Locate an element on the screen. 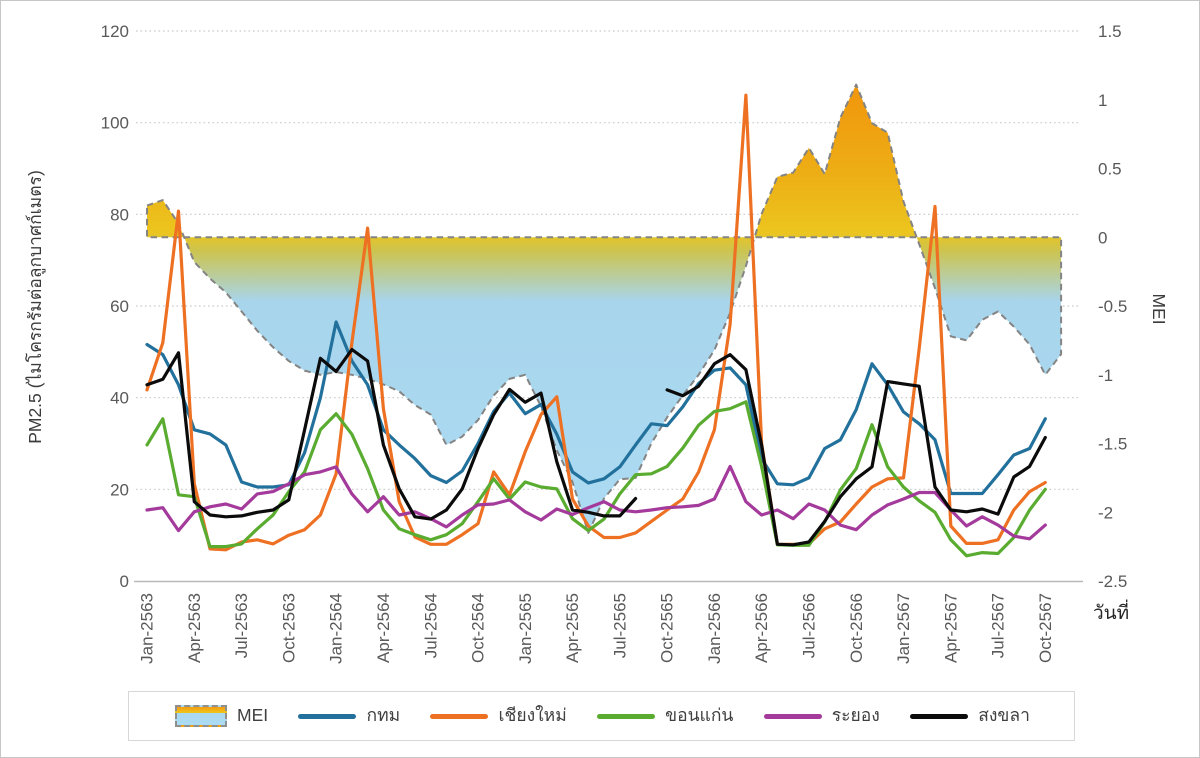  x-tick-label: Apr-2567 is located at coordinates (950, 628).